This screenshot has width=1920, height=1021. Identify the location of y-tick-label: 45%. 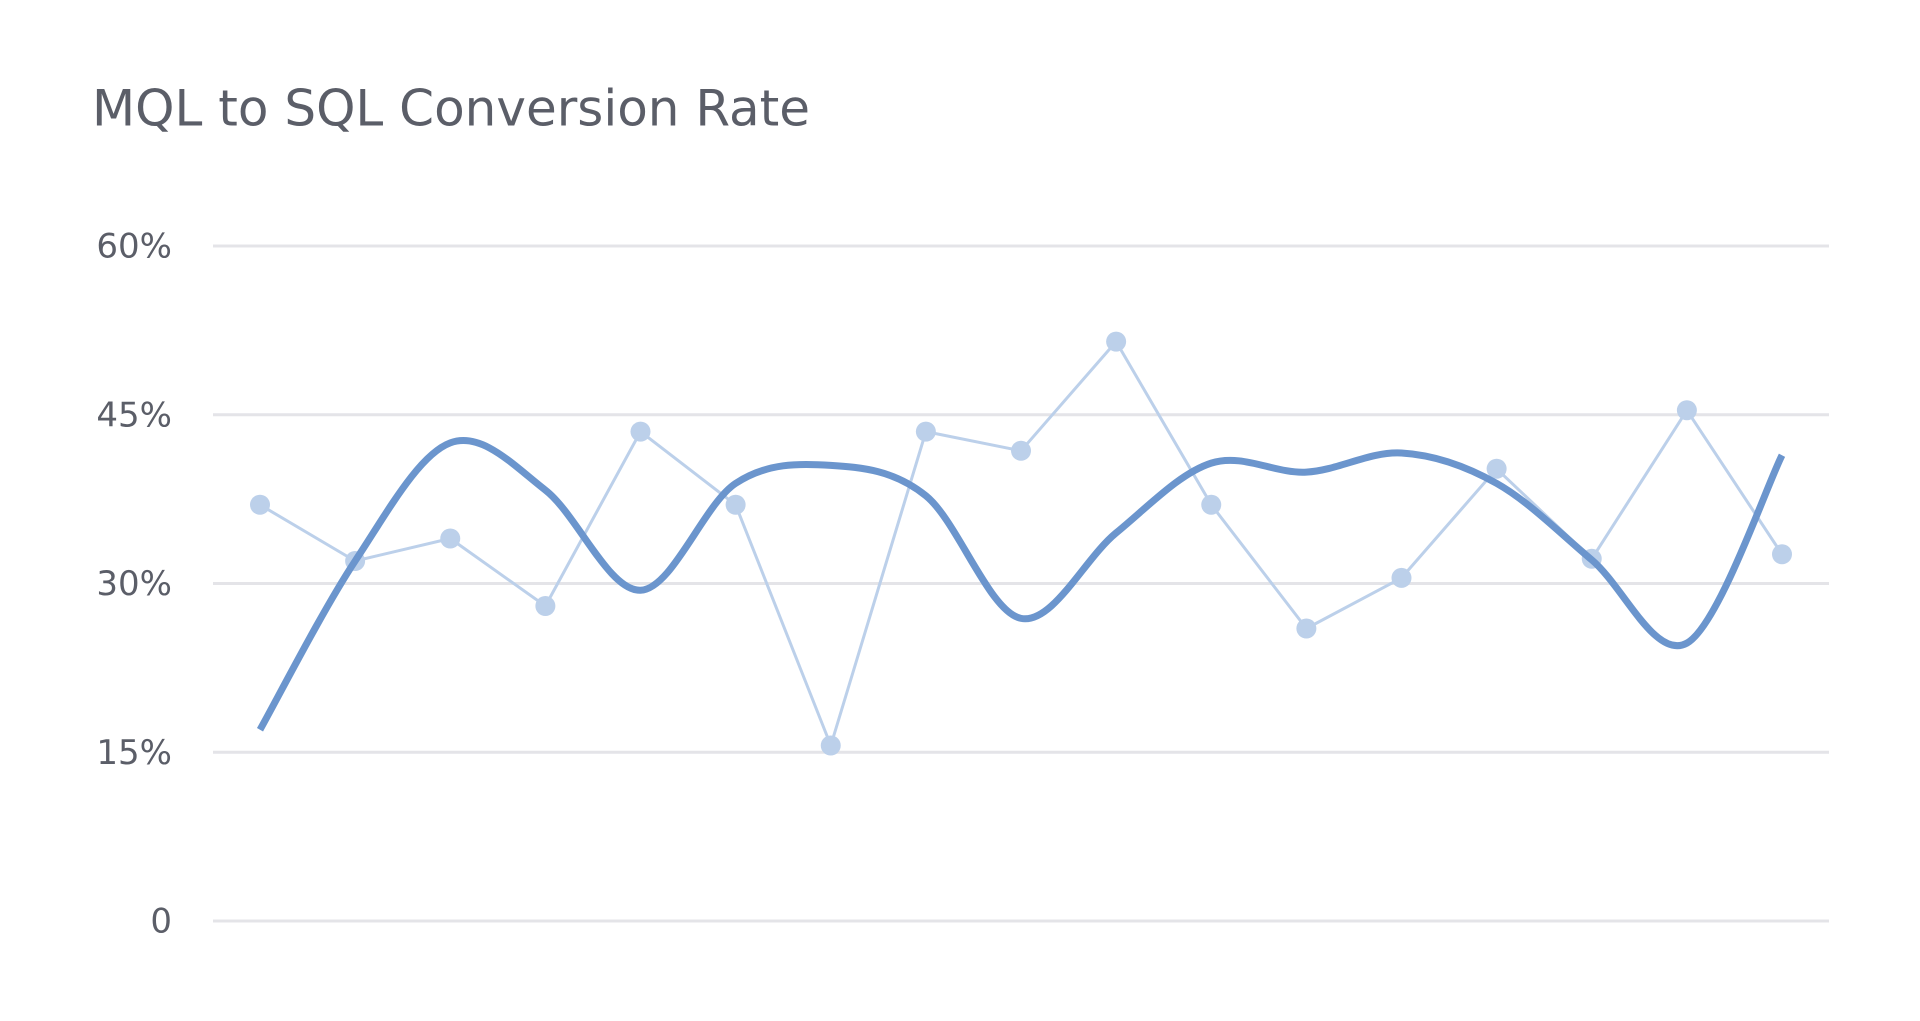
(134, 415).